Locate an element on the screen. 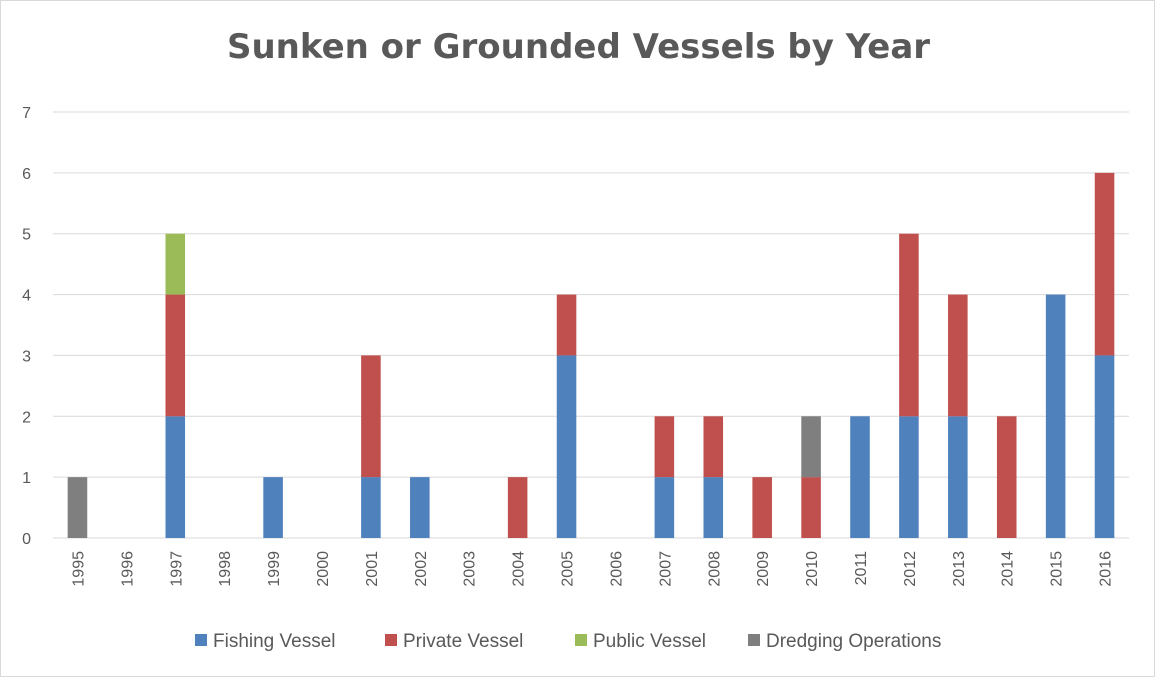  x-tick-label: 2001 is located at coordinates (372, 569).